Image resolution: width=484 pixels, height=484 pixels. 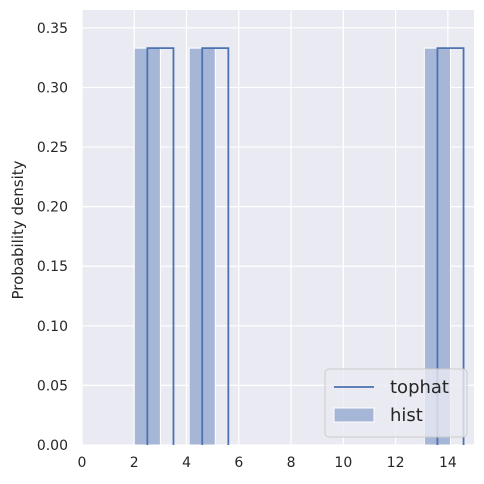 I want to click on y-tick-label: 0.10, so click(x=52, y=327).